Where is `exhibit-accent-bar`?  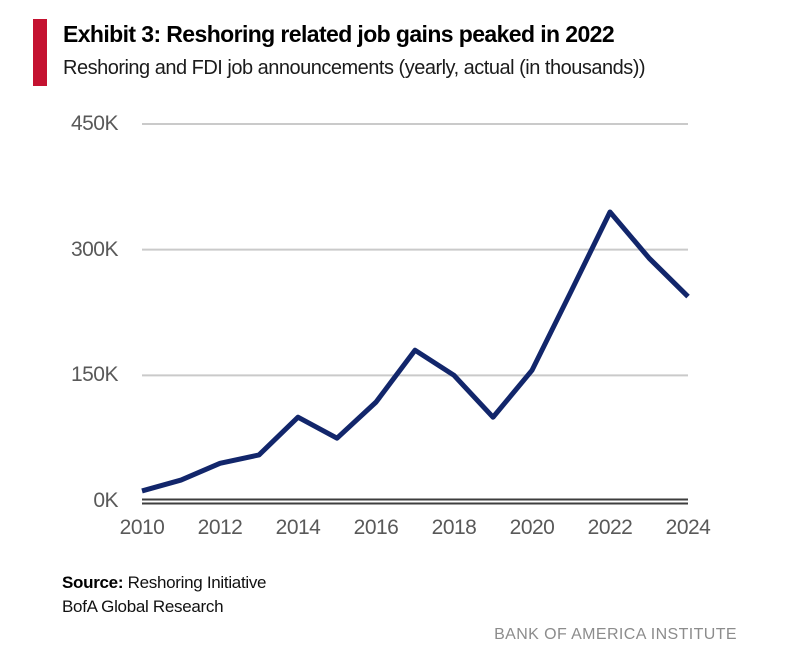
exhibit-accent-bar is located at coordinates (40, 52).